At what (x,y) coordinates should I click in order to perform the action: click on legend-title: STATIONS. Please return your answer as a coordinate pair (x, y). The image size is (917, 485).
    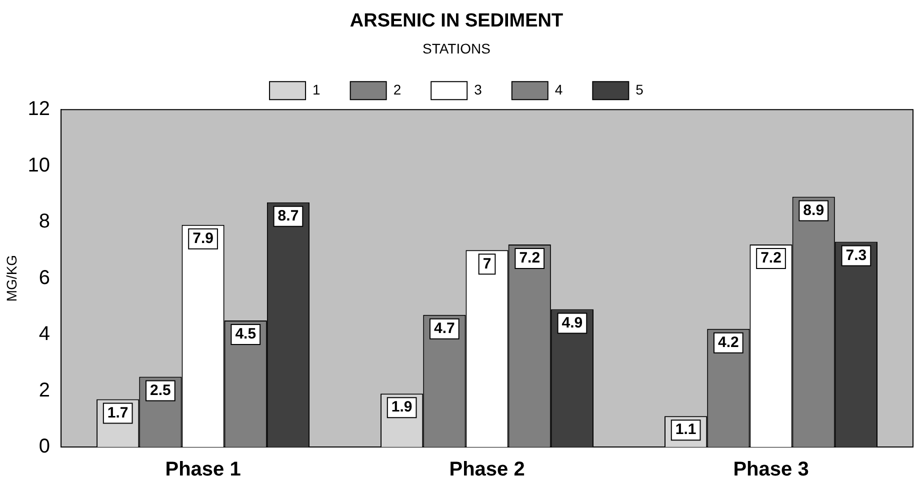
    Looking at the image, I should click on (456, 48).